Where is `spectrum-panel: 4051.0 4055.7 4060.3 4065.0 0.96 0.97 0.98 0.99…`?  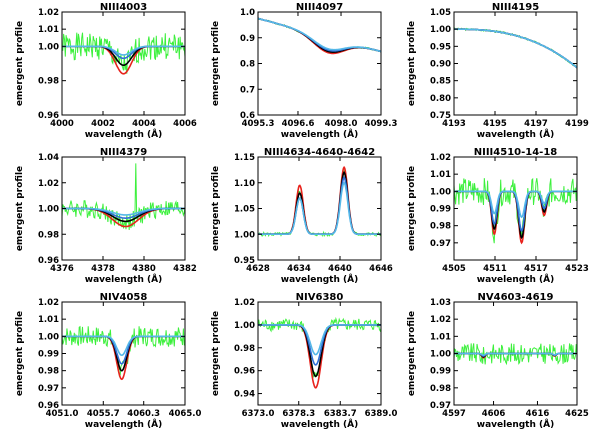 spectrum-panel: 4051.0 4055.7 4060.3 4065.0 0.96 0.97 0.98 0.99… is located at coordinates (108, 361).